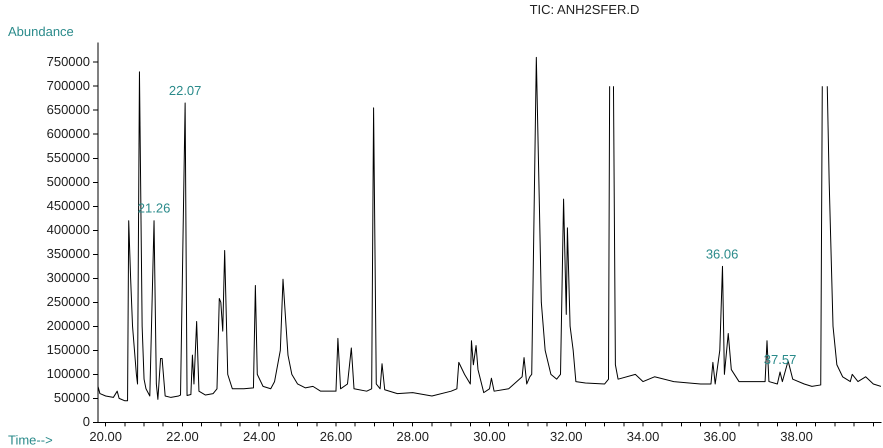  What do you see at coordinates (182, 436) in the screenshot?
I see `x-tick-label: 22.00` at bounding box center [182, 436].